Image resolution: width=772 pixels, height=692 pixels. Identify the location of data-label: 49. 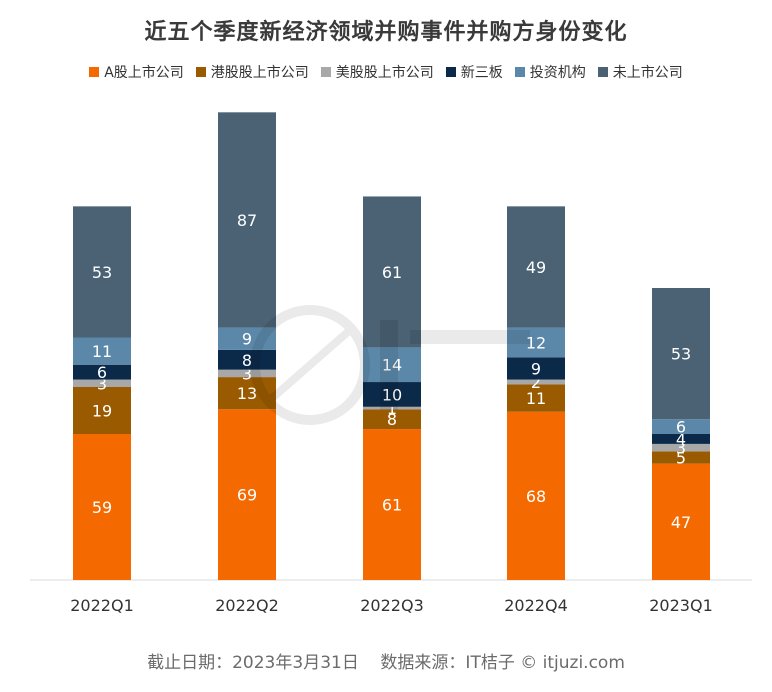
(536, 267).